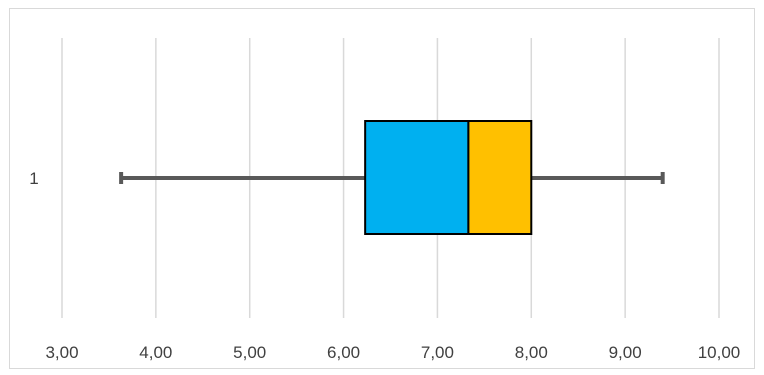  I want to click on upper-box-segment, so click(500, 177).